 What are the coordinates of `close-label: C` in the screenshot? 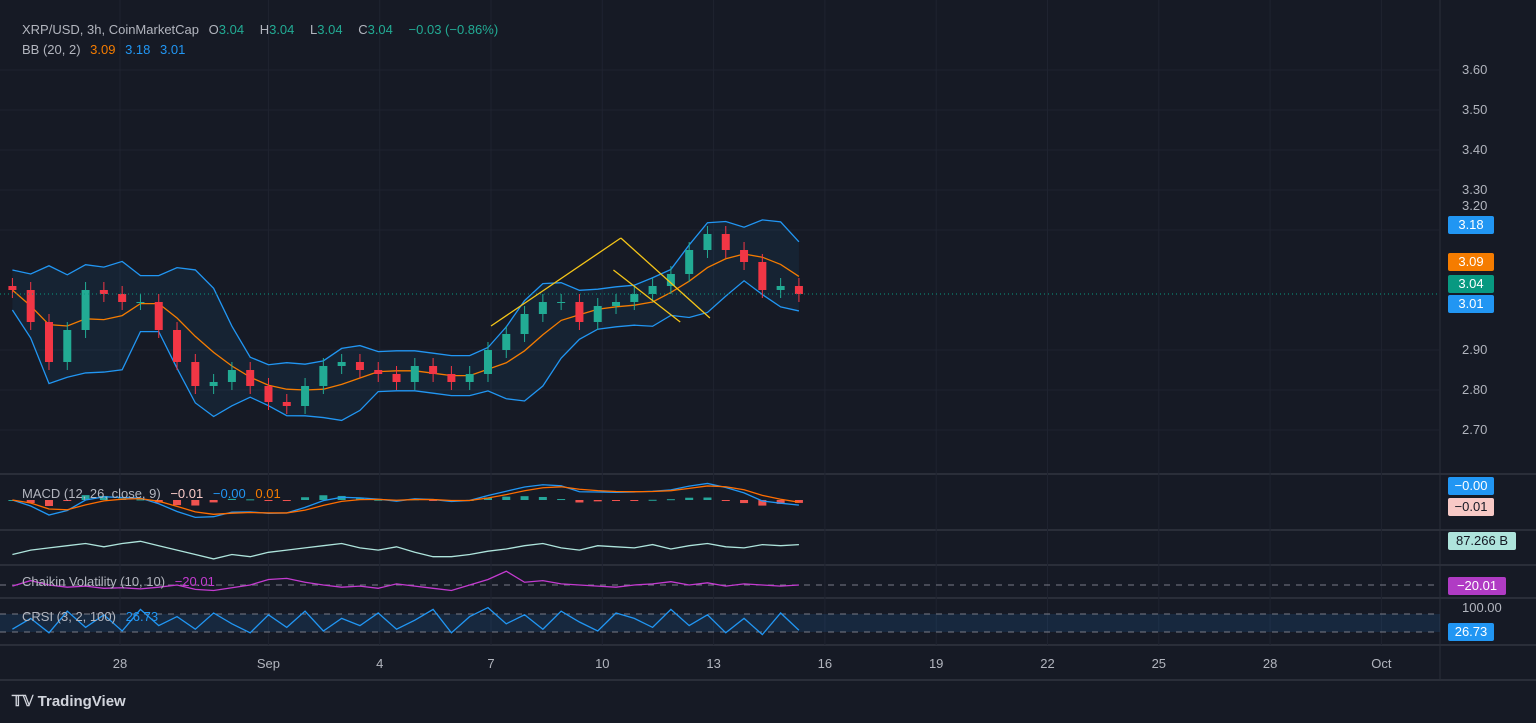 It's located at (363, 29).